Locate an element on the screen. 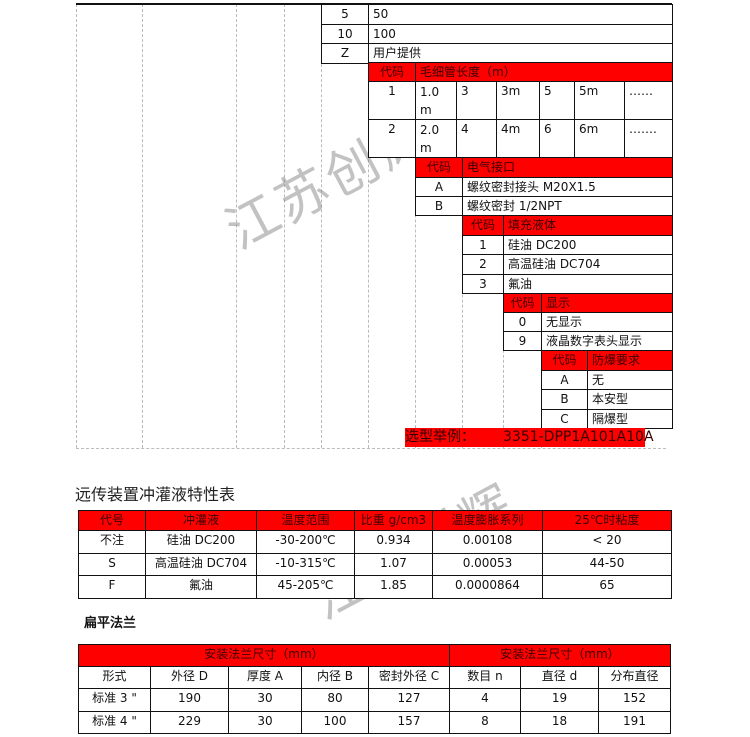 The image size is (750, 737). fill-fluid-table-cell: 不注 is located at coordinates (112, 542).